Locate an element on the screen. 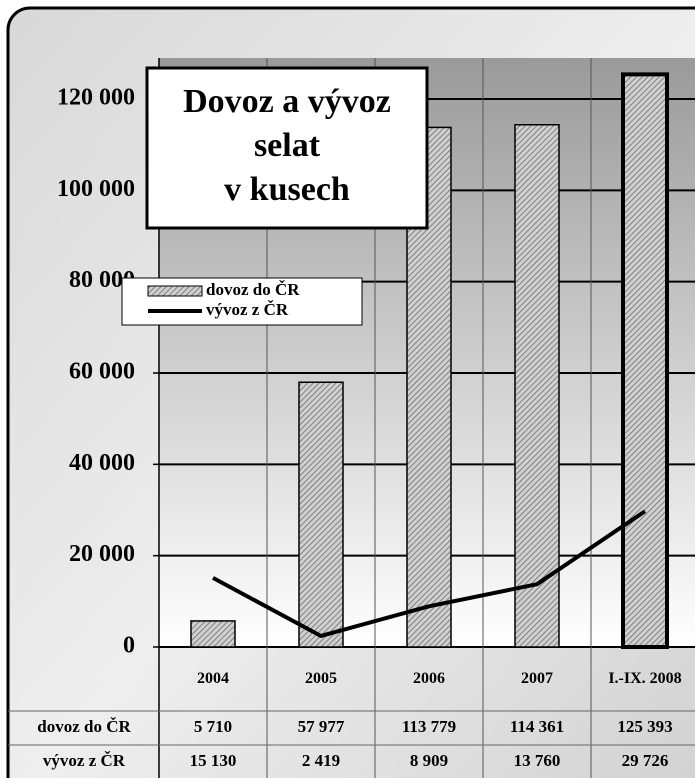 Image resolution: width=695 pixels, height=778 pixels. x-tick-label: 2007 is located at coordinates (537, 678).